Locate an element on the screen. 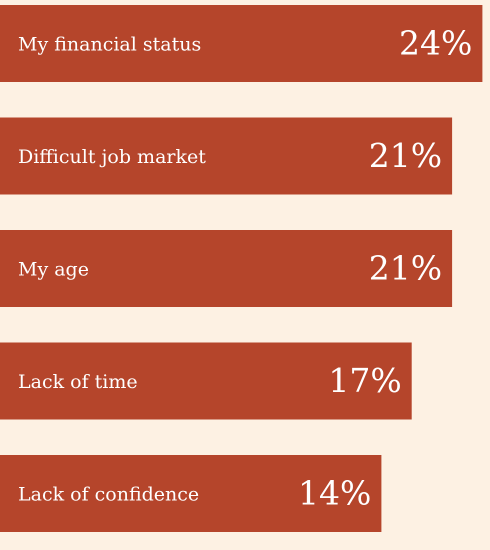 This screenshot has height=550, width=490. category-label: Difficult job market is located at coordinates (112, 157).